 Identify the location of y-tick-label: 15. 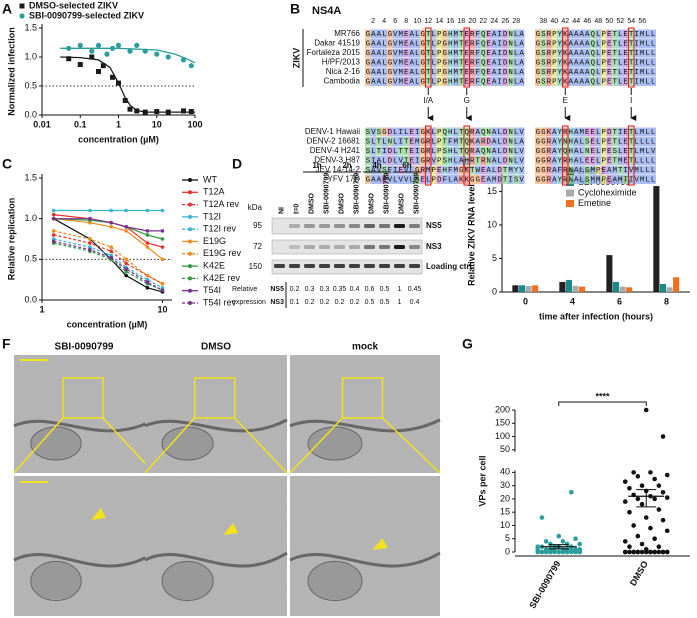
(505, 512).